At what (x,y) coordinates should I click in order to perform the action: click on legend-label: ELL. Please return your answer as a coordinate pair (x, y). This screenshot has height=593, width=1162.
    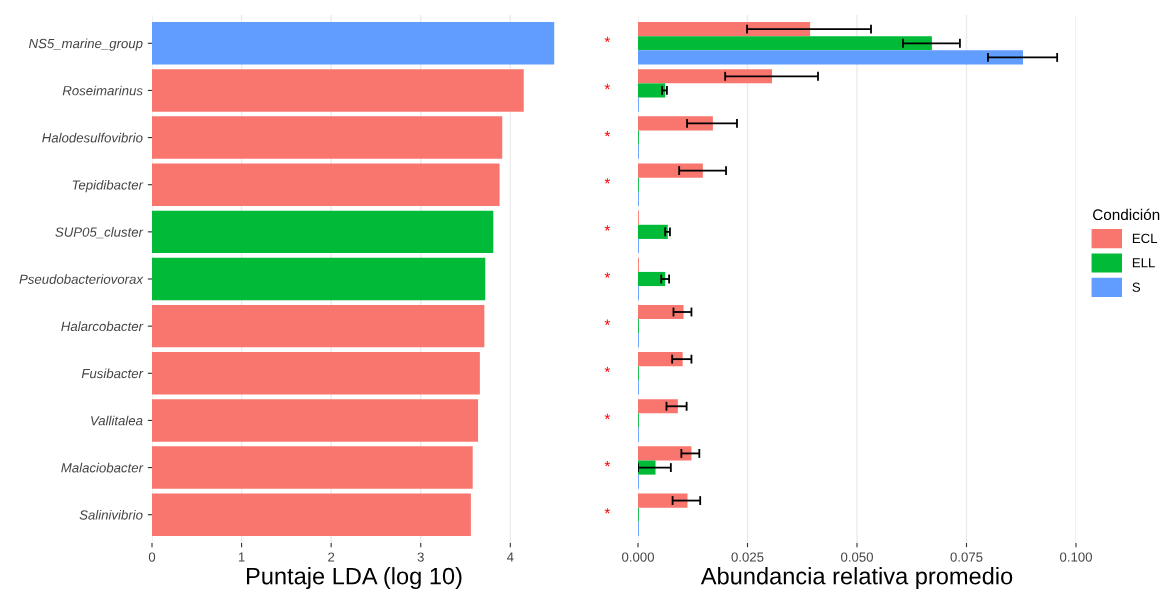
    Looking at the image, I should click on (1143, 263).